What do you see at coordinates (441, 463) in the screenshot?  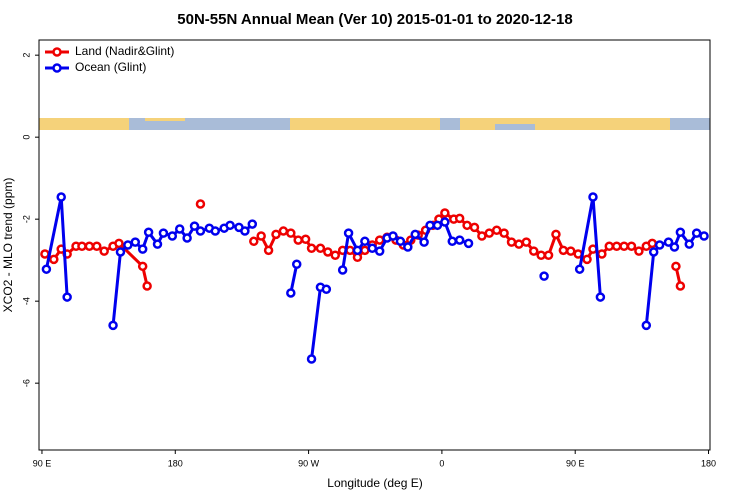 I see `x-tick-label: 0` at bounding box center [441, 463].